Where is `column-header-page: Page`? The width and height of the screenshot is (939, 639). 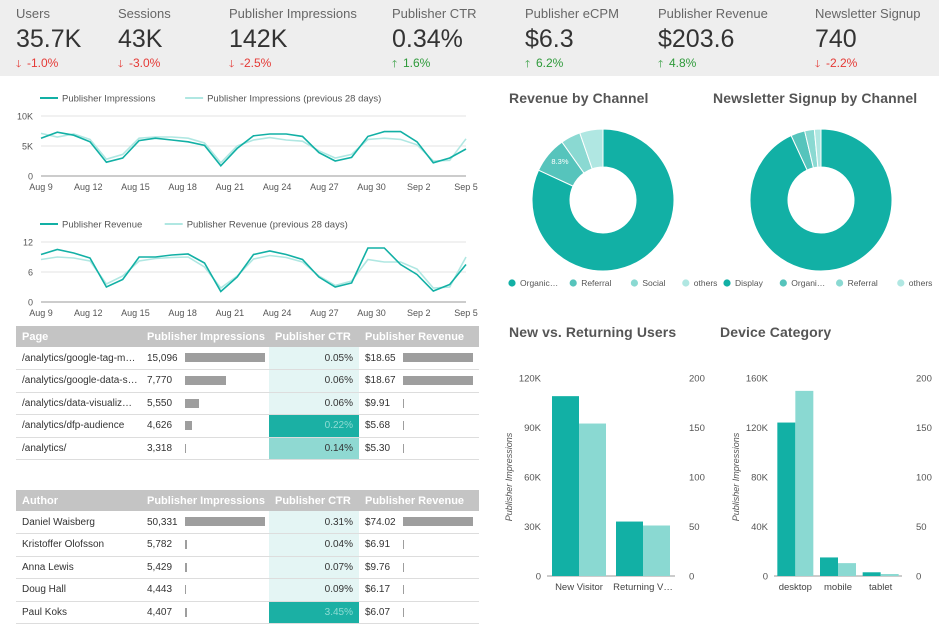
column-header-page: Page is located at coordinates (78, 336).